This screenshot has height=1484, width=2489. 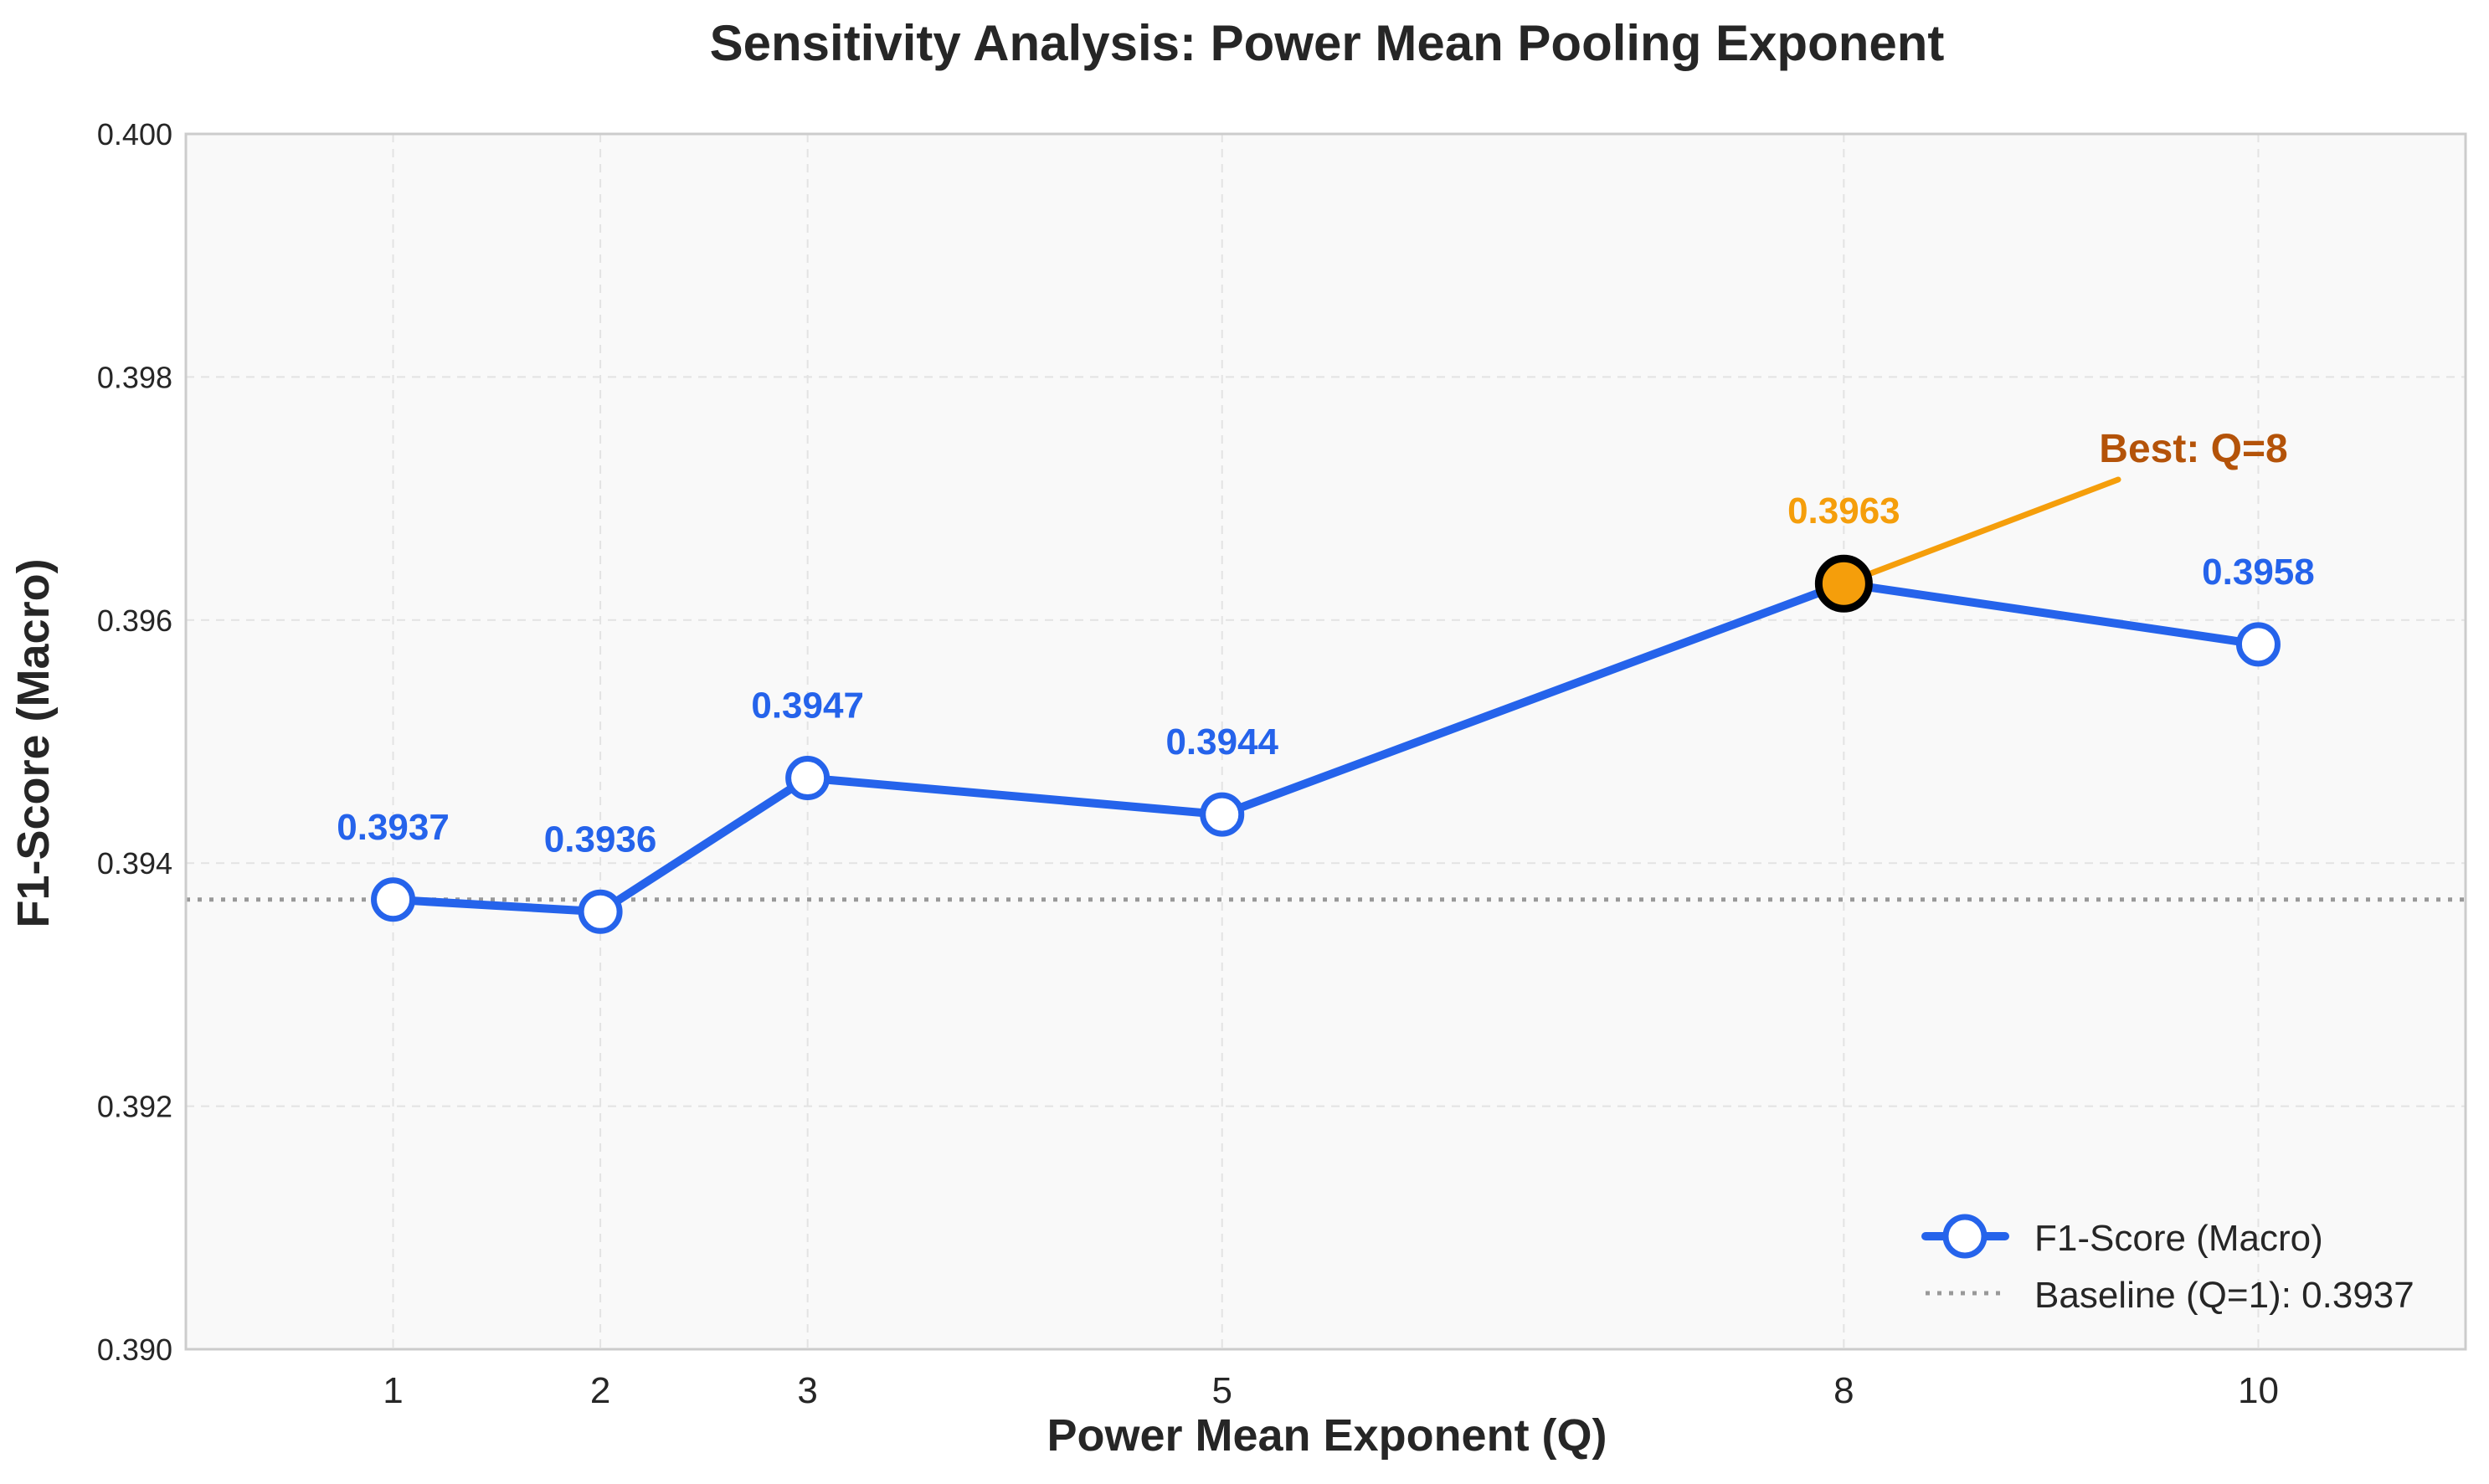 What do you see at coordinates (134, 1350) in the screenshot?
I see `y-tick-label: 0.390` at bounding box center [134, 1350].